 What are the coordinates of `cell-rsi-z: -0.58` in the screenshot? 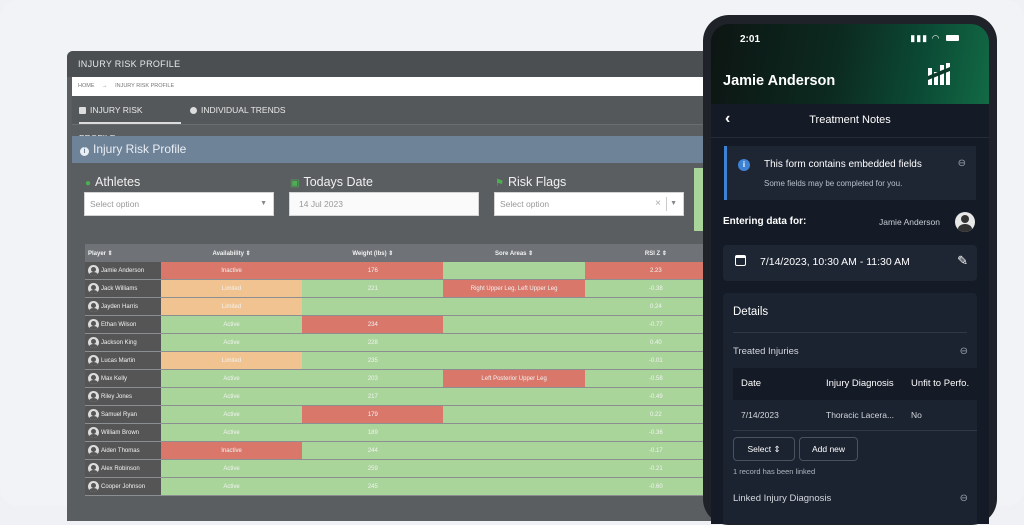 It's located at (655, 378).